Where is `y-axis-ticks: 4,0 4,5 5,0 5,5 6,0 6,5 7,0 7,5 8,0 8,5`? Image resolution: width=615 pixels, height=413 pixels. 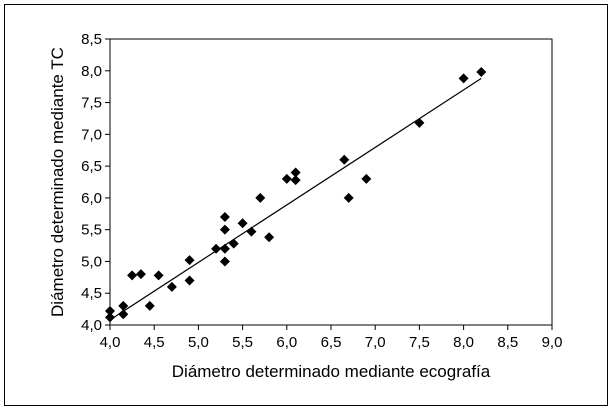
y-axis-ticks: 4,0 4,5 5,0 5,5 6,0 6,5 7,0 7,5 8,0 8,5 is located at coordinates (95, 182).